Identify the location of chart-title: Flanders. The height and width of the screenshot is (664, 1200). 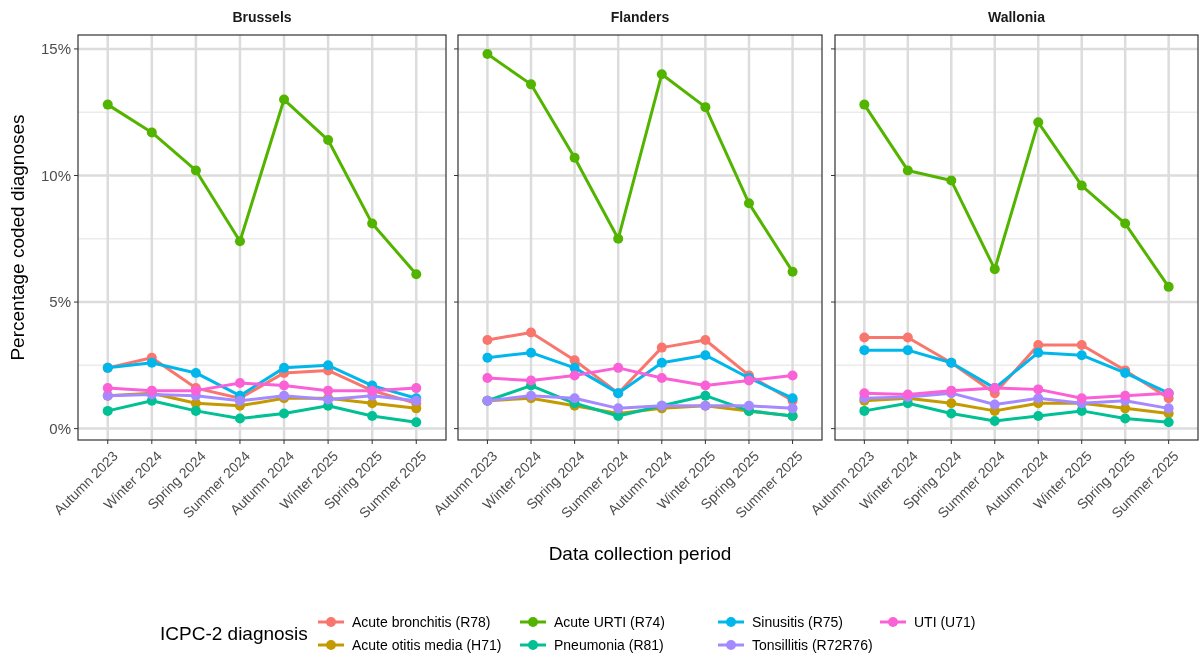
(640, 17).